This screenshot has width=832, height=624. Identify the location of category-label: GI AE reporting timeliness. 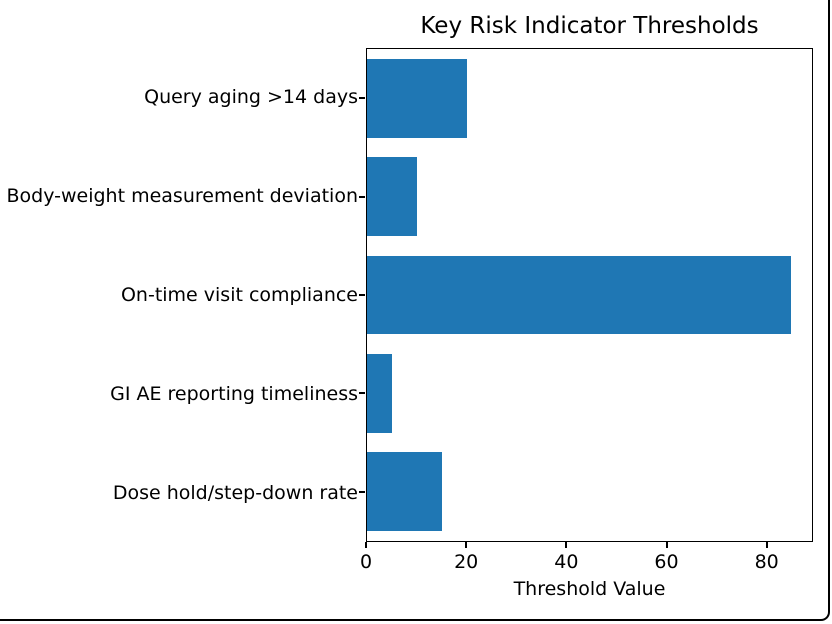
(234, 393).